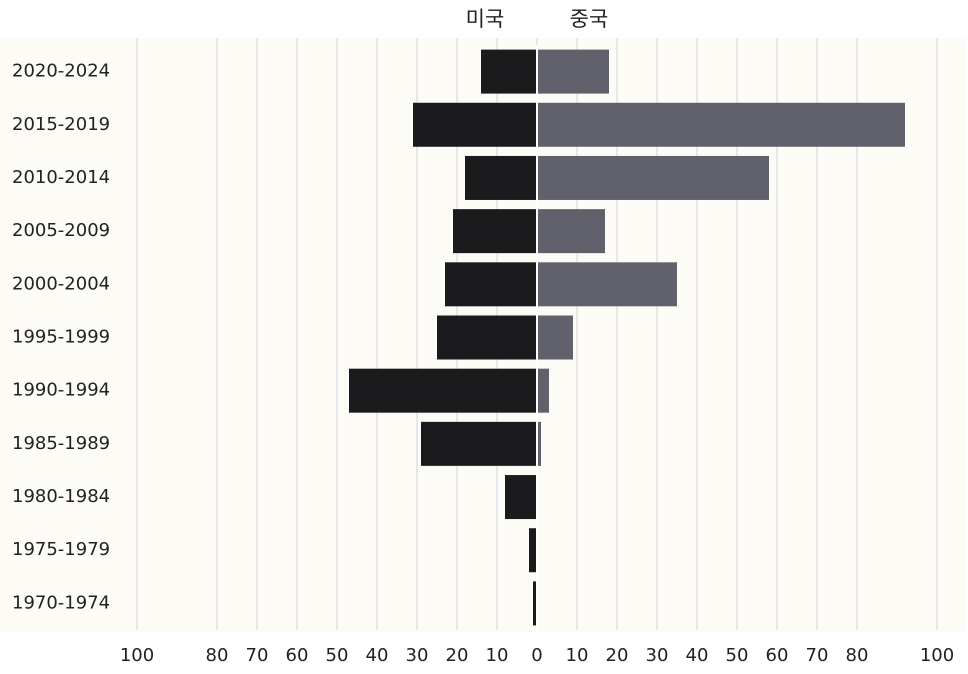 Image resolution: width=968 pixels, height=674 pixels. What do you see at coordinates (61, 337) in the screenshot?
I see `y-tick-label: 1995-1999` at bounding box center [61, 337].